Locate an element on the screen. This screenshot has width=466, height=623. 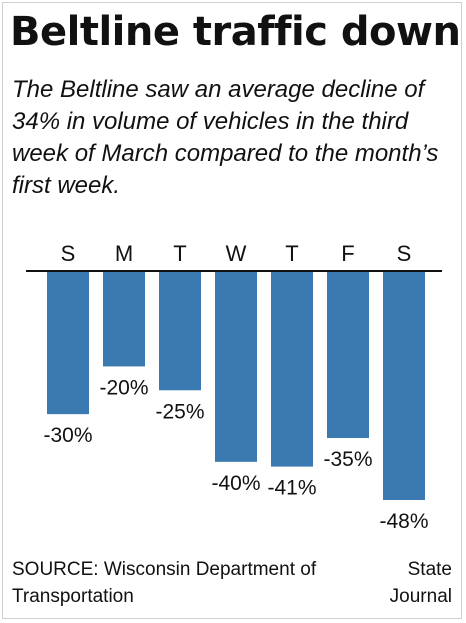
x-tick-label: W is located at coordinates (236, 253).